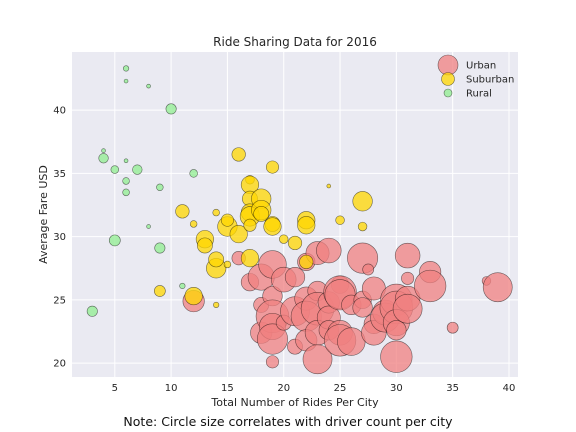  I want to click on x-tick-label: 40, so click(509, 388).